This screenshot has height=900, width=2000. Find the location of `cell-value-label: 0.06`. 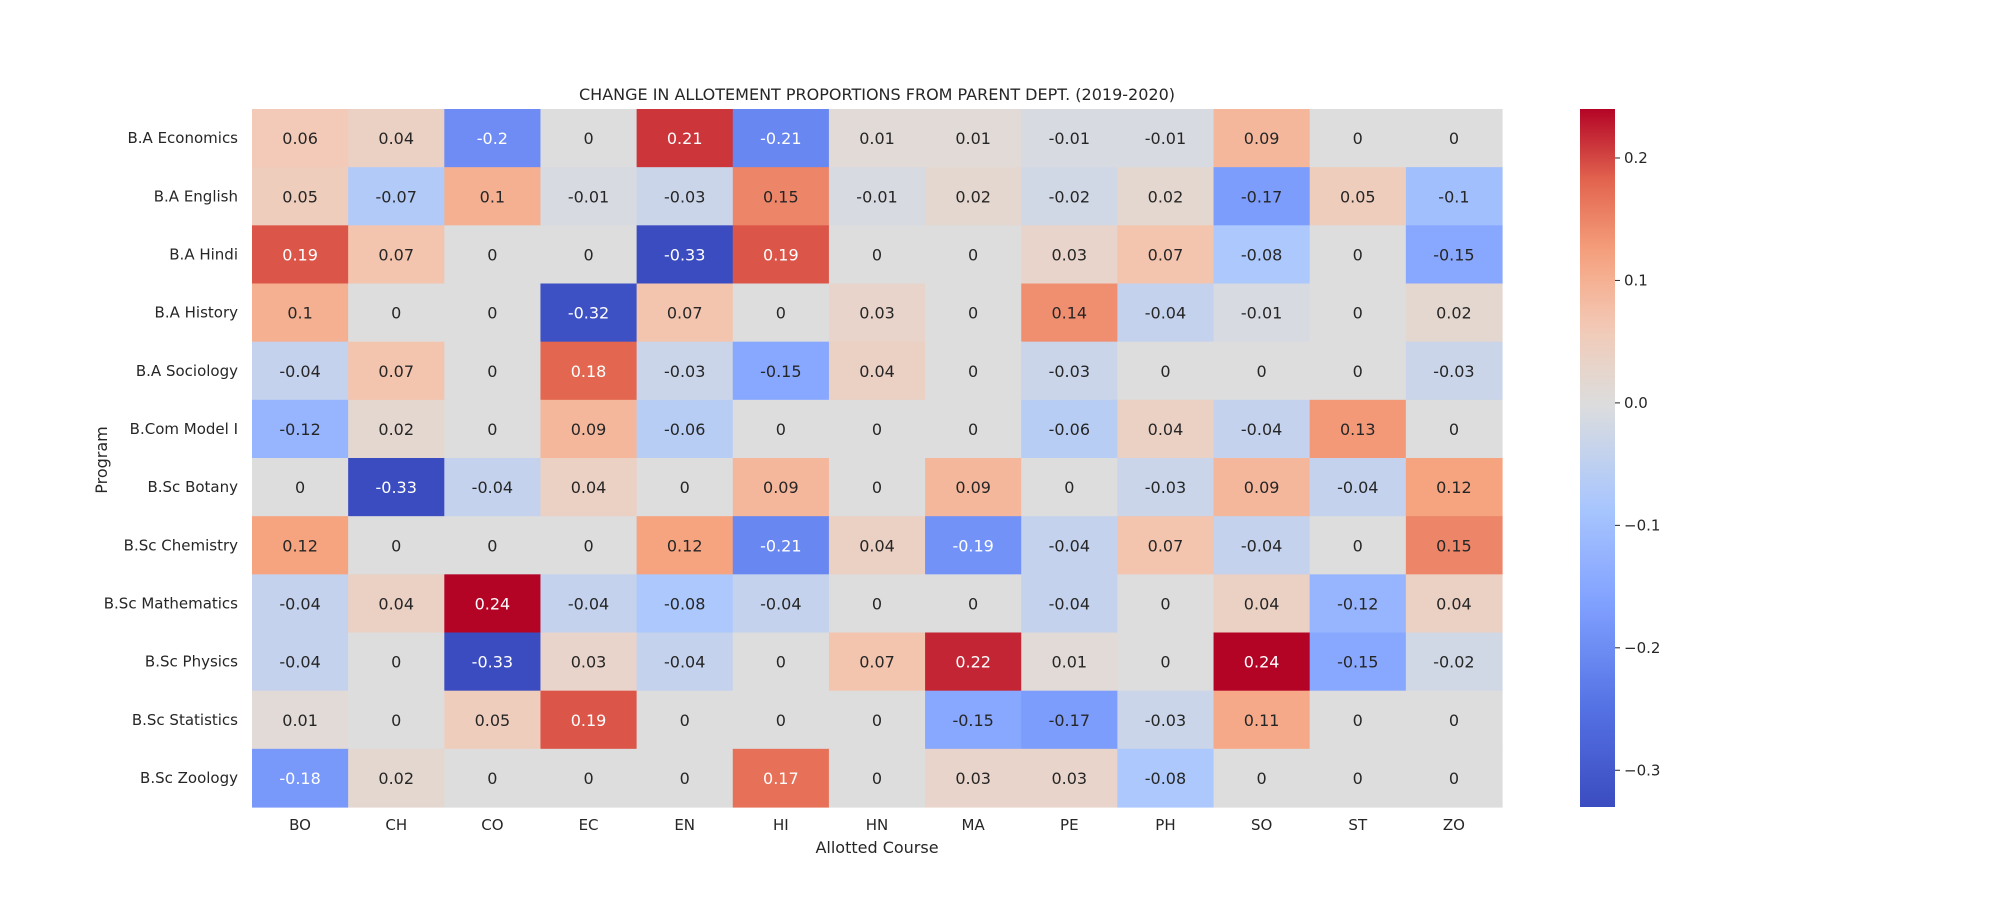

cell-value-label: 0.06 is located at coordinates (300, 138).